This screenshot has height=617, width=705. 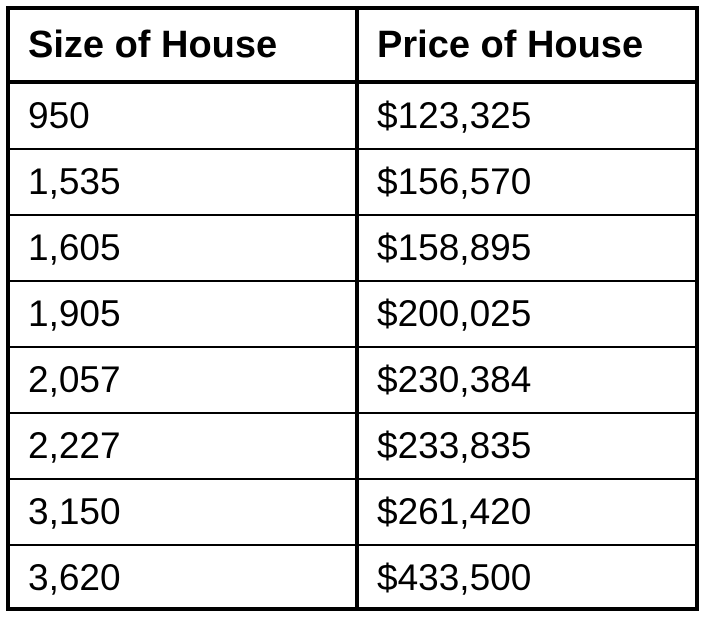 I want to click on table-row: 1,905 $200,025, so click(x=352, y=314).